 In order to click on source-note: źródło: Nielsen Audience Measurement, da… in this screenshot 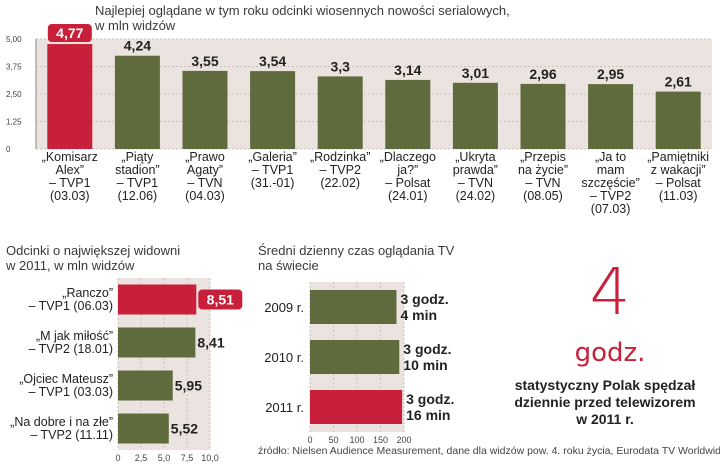, I will do `click(489, 451)`.